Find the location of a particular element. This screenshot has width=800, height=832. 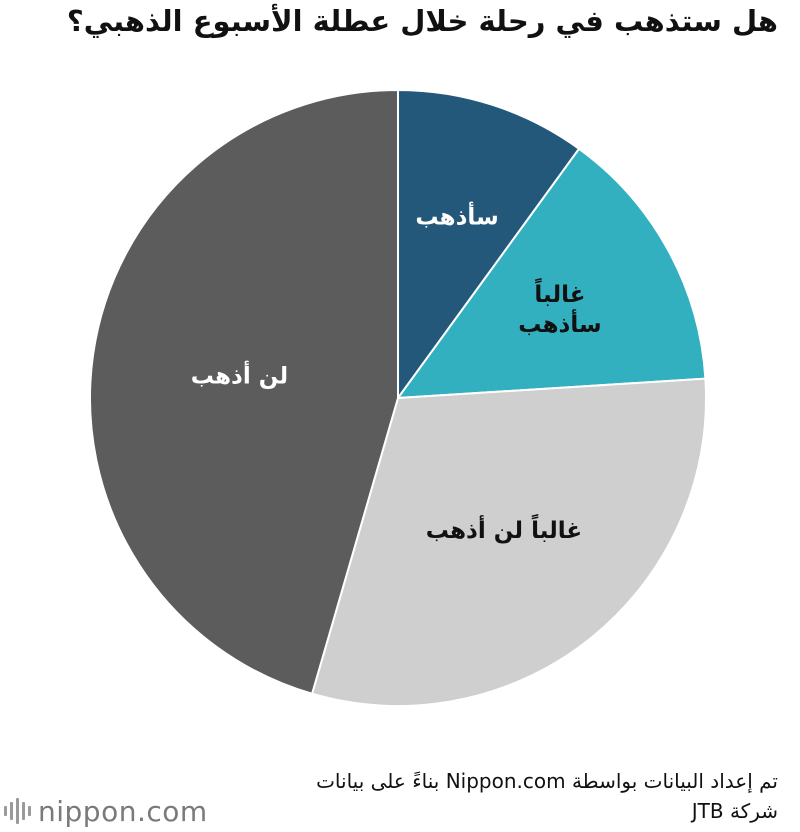

slice-label: لن أذهب is located at coordinates (239, 374).